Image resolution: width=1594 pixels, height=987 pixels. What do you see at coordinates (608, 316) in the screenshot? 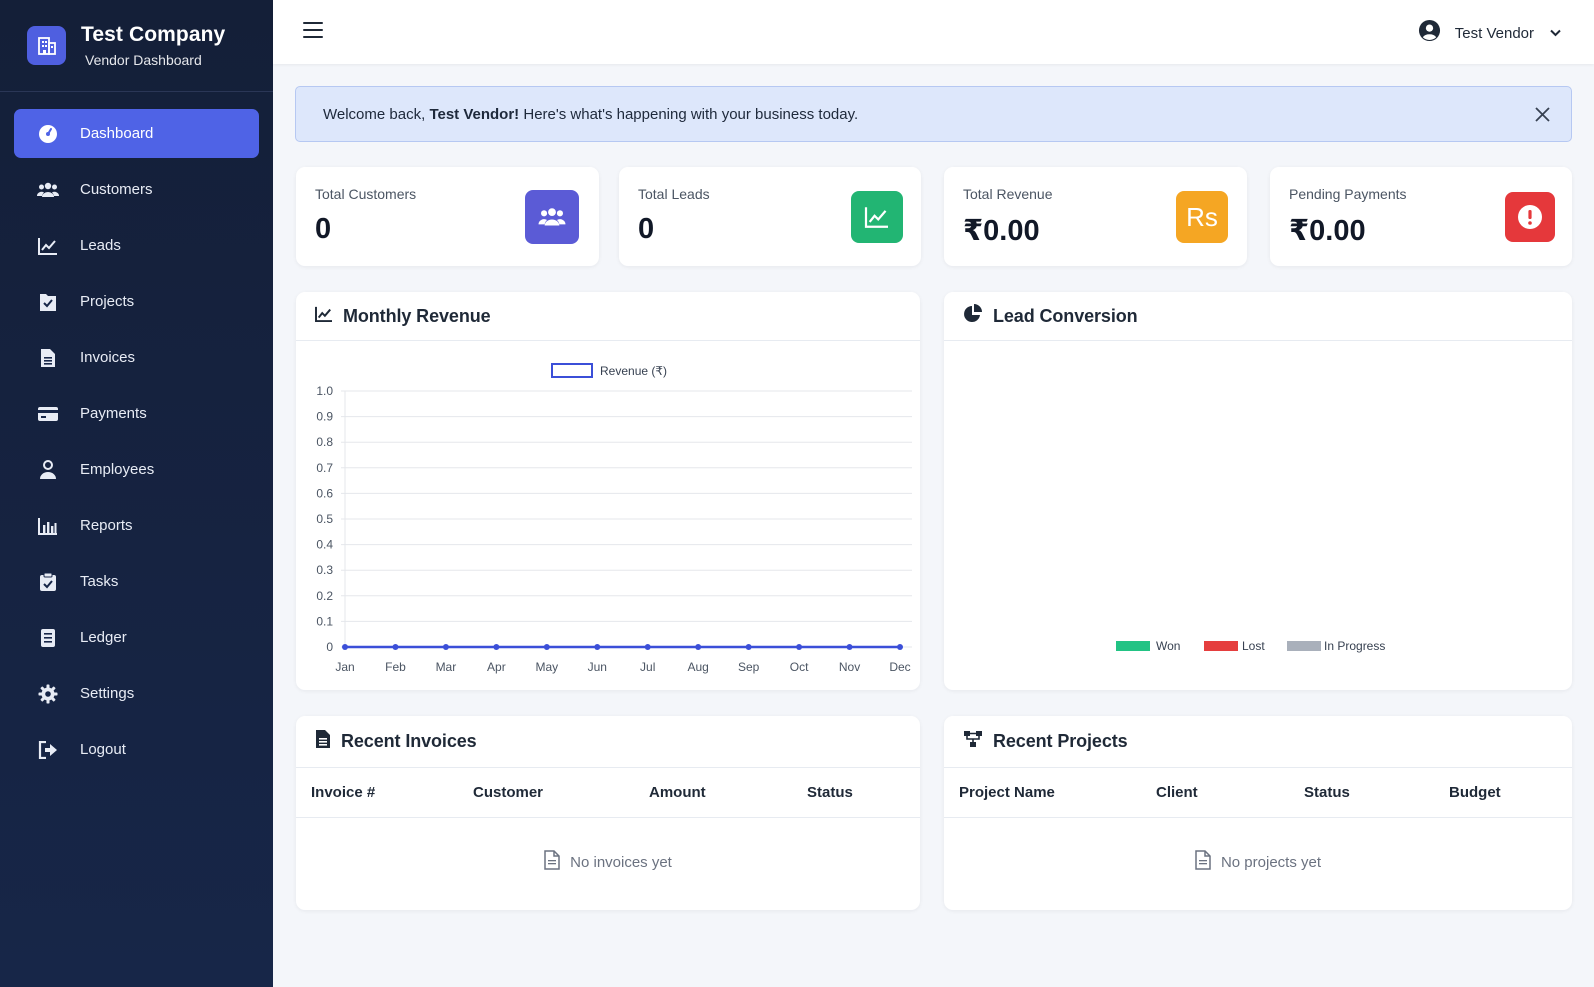
I see `card-header: Monthly Revenue` at bounding box center [608, 316].